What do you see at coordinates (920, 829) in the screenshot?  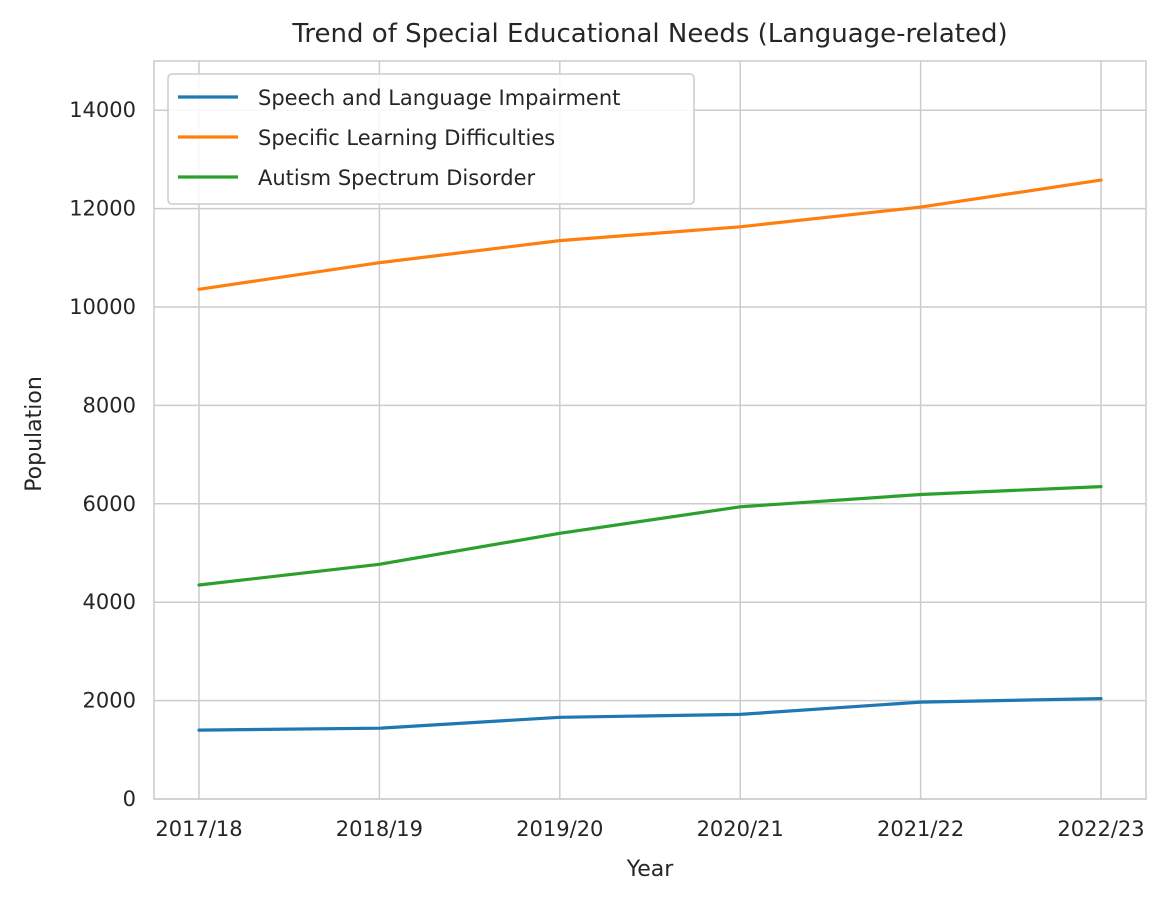 I see `x-tick-label: 2021/22` at bounding box center [920, 829].